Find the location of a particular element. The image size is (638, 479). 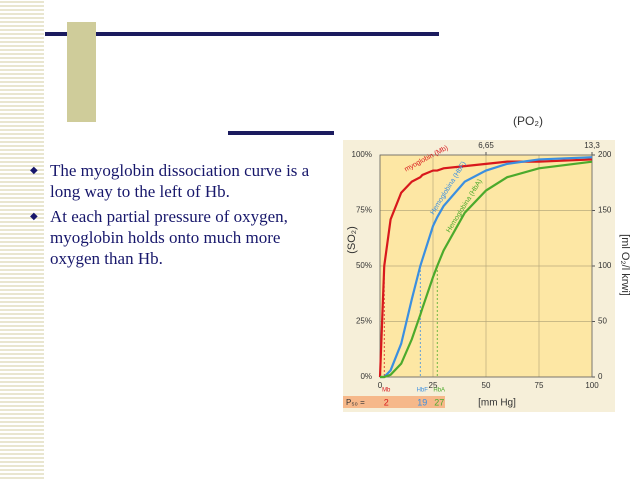

p50-value: 19 is located at coordinates (422, 402).